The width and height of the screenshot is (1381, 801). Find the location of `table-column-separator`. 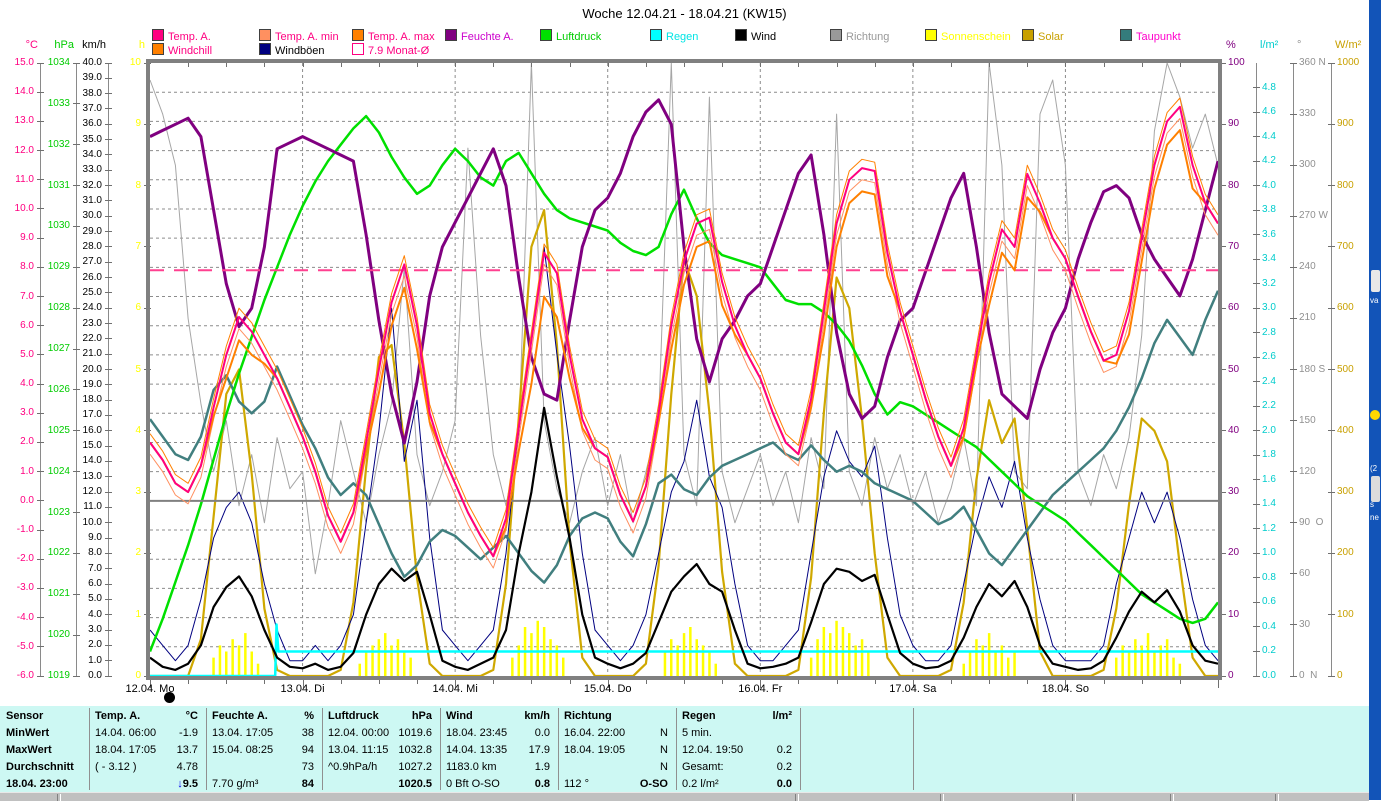

table-column-separator is located at coordinates (558, 749).